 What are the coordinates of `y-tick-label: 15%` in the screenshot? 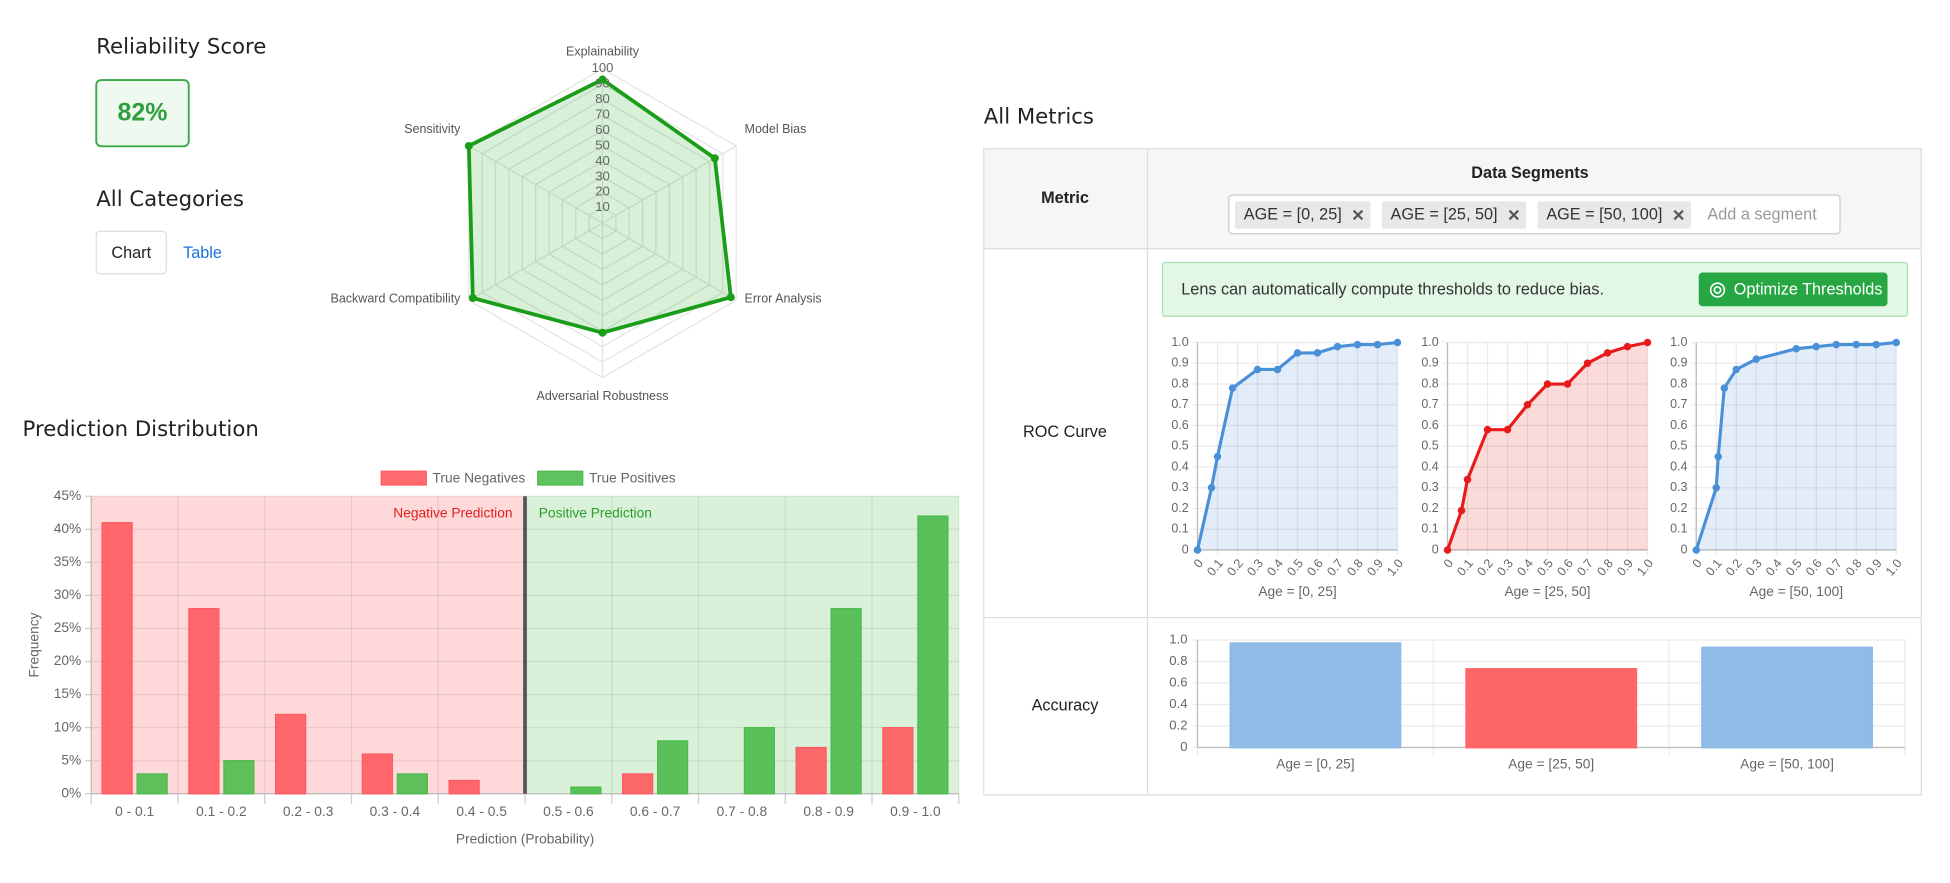 It's located at (68, 693).